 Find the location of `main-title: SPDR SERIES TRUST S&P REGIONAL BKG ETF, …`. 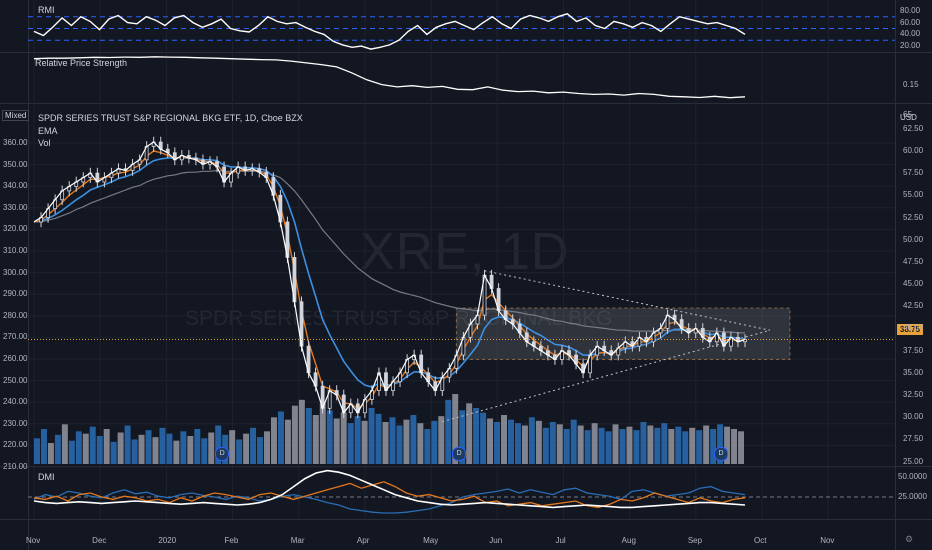

main-title: SPDR SERIES TRUST S&P REGIONAL BKG ETF, … is located at coordinates (170, 118).